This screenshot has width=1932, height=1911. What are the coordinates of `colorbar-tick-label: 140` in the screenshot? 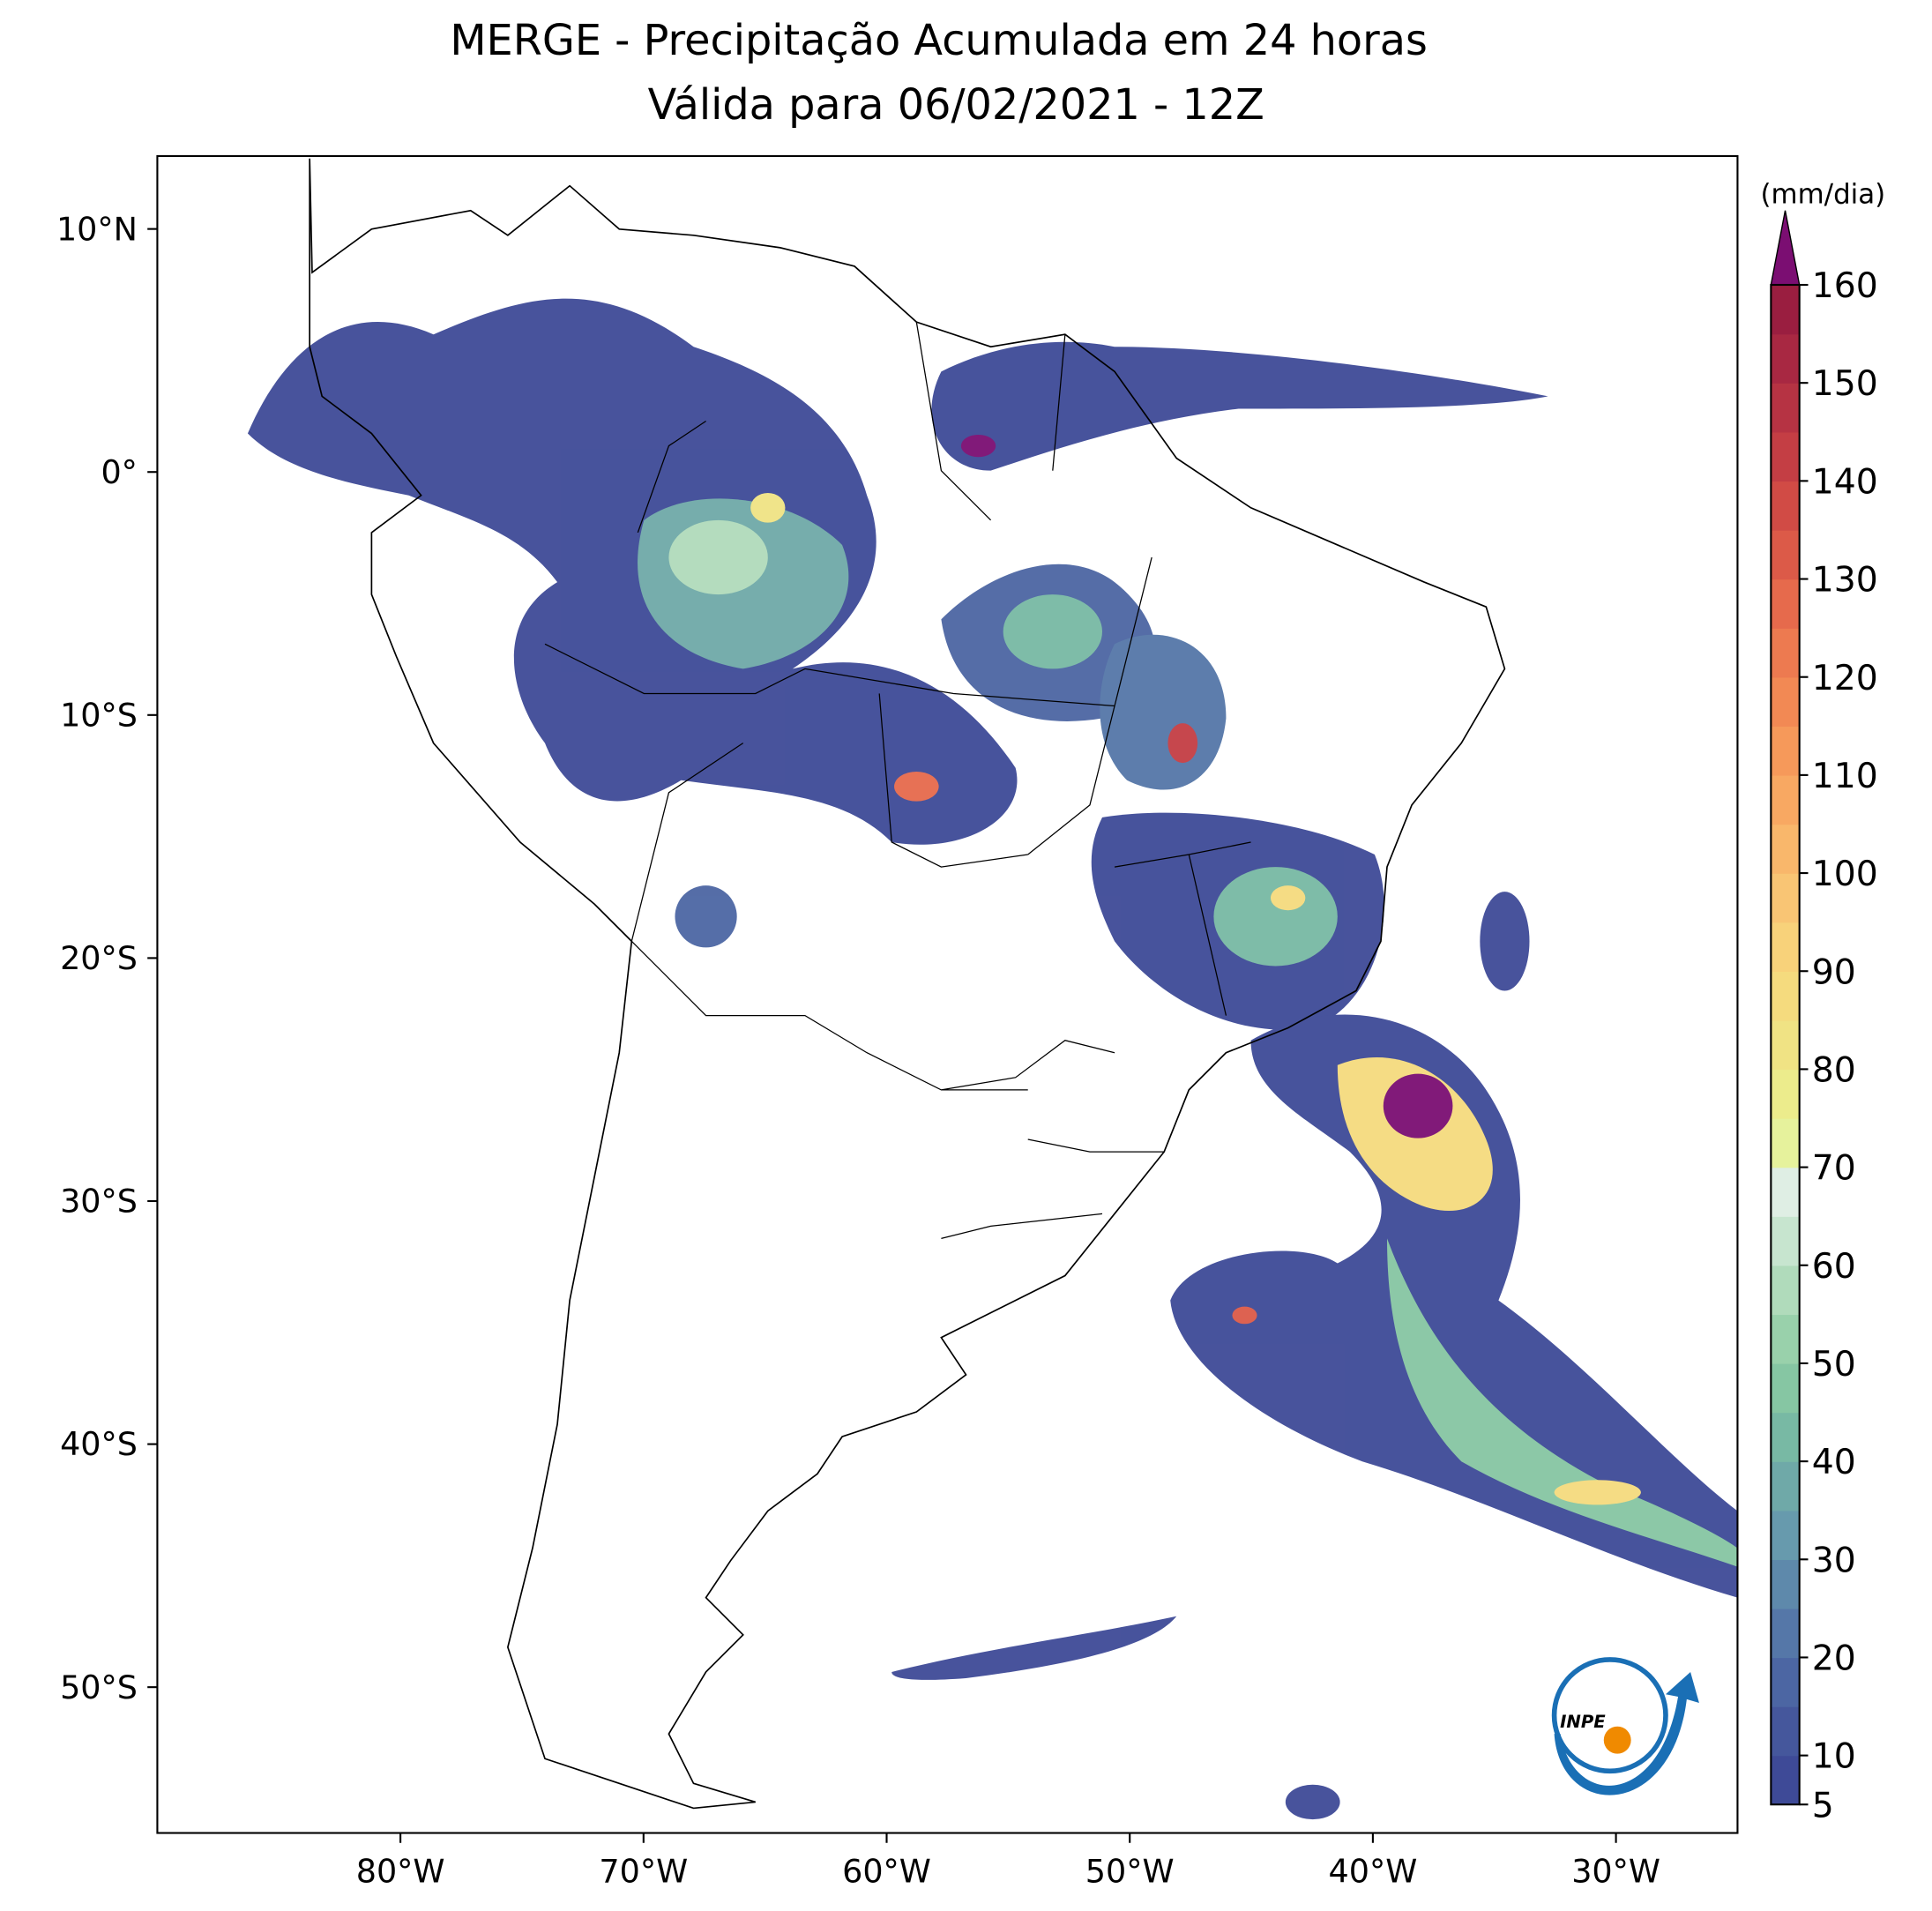 It's located at (1845, 482).